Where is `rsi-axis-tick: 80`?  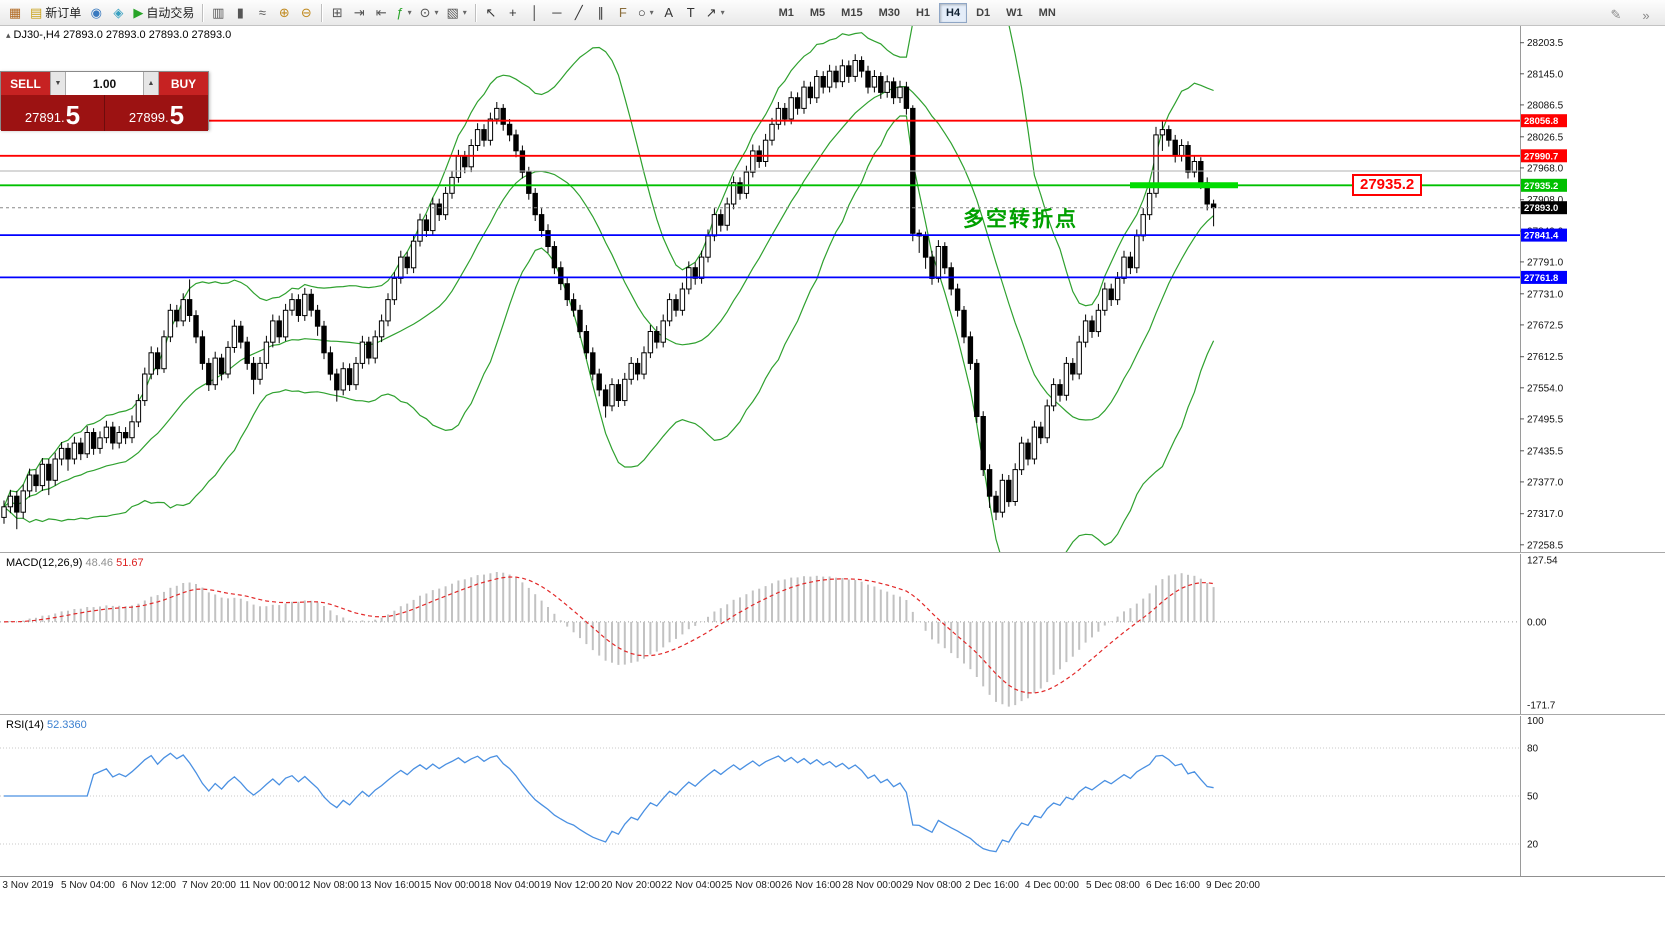 rsi-axis-tick: 80 is located at coordinates (1533, 749).